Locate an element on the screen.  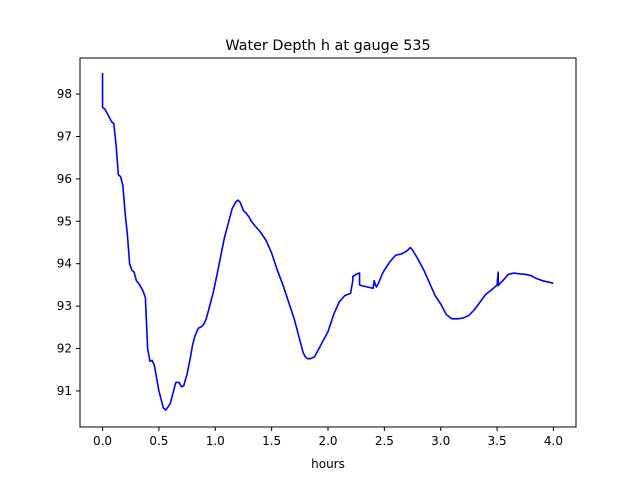
y-tick-label: 92 is located at coordinates (64, 349).